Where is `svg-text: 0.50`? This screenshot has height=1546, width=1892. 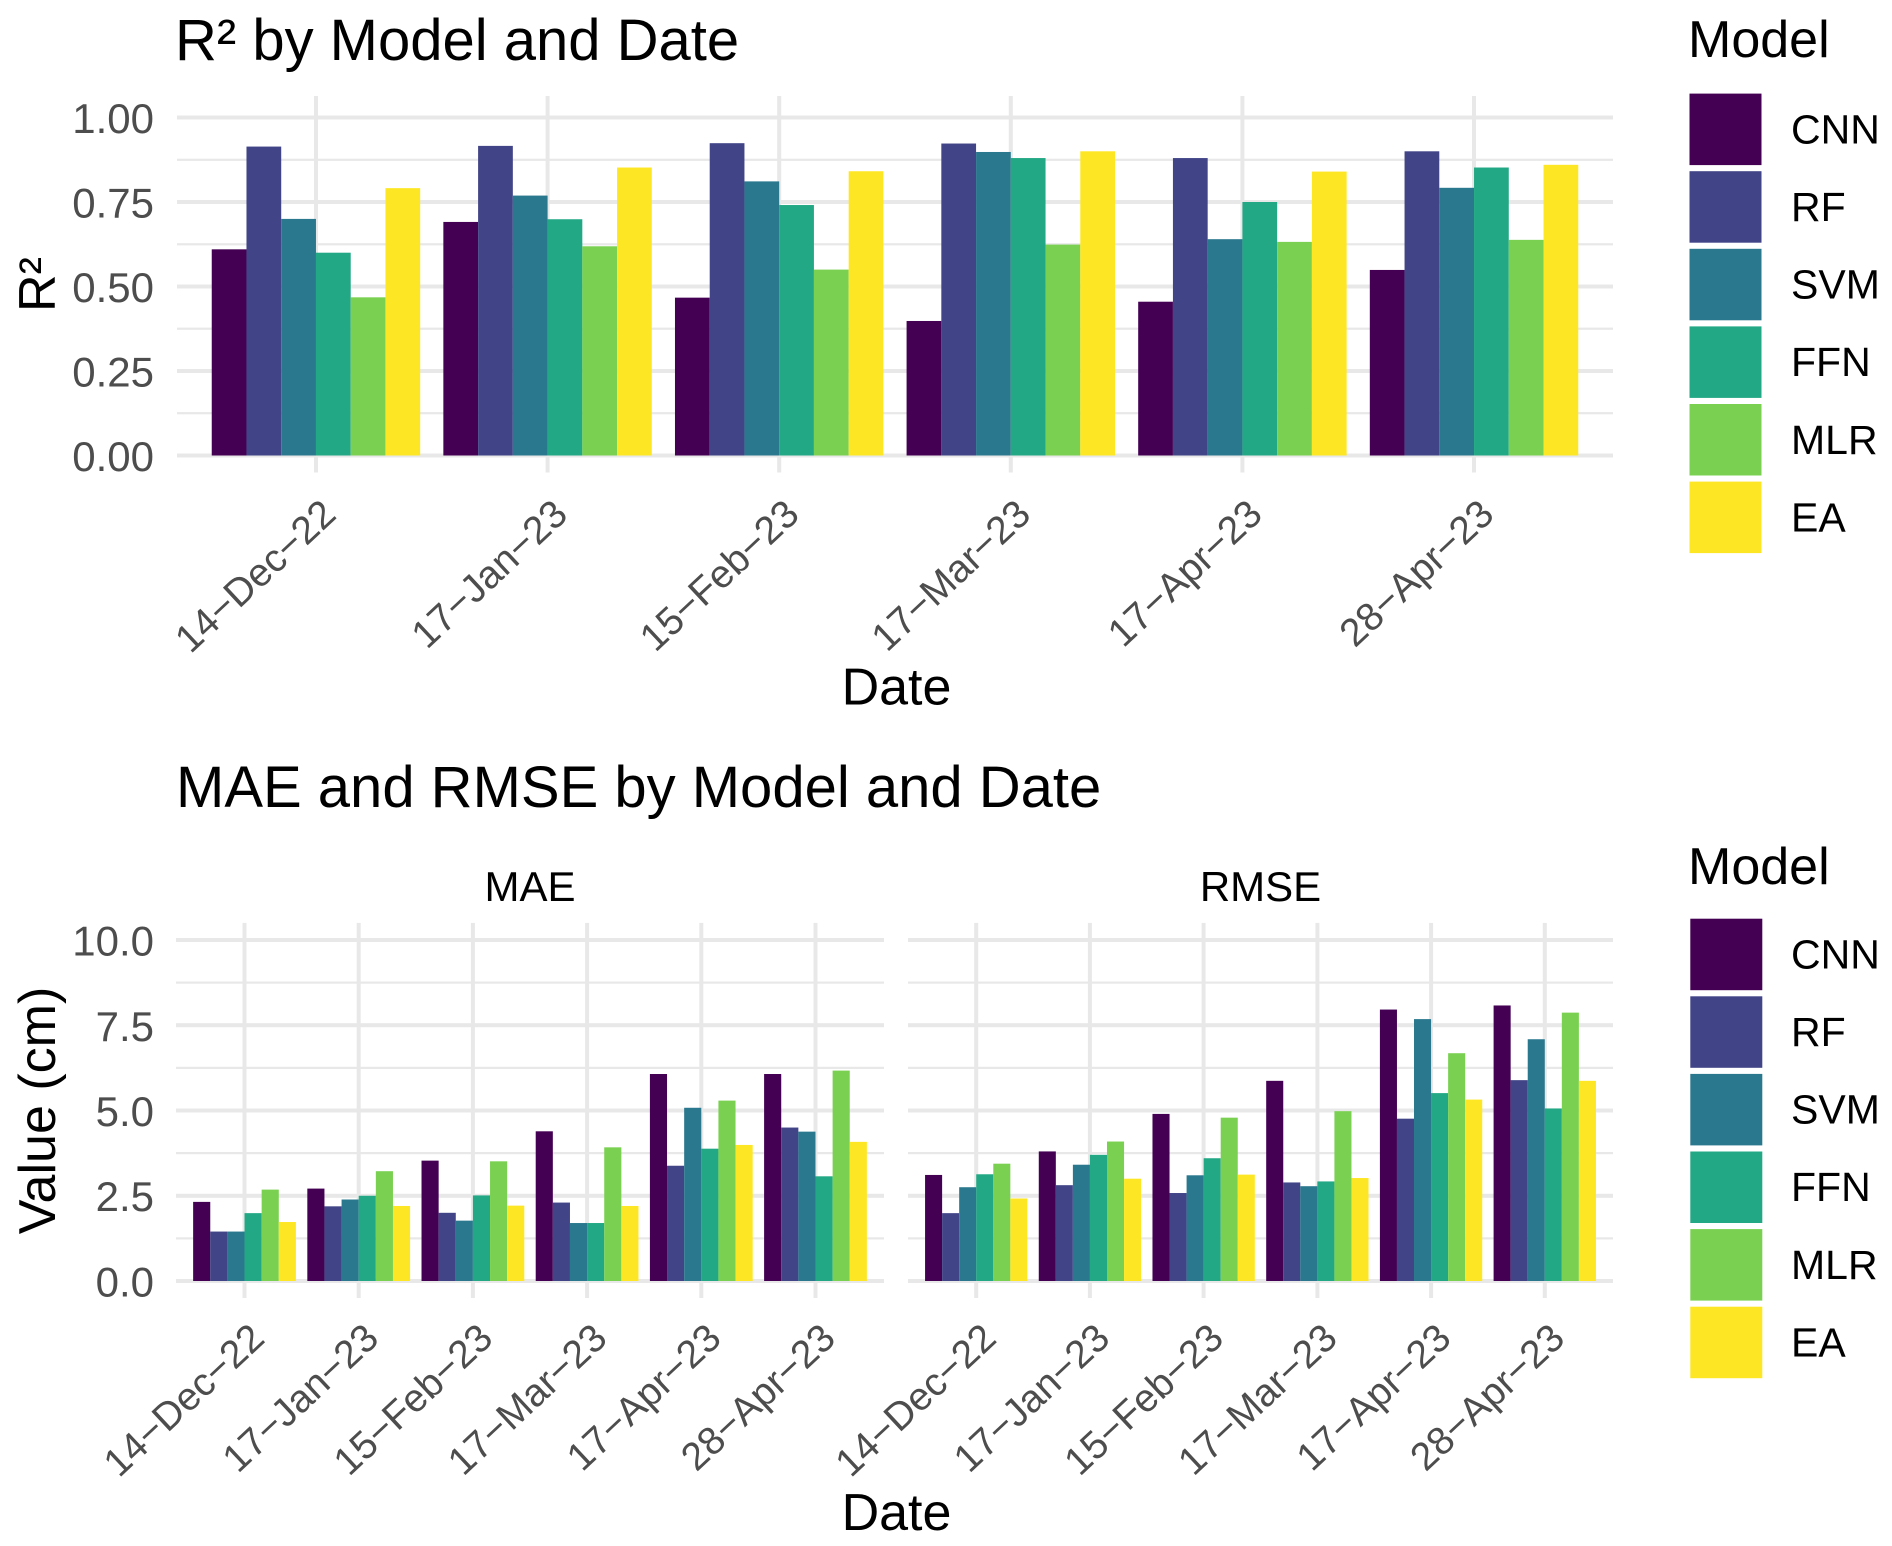 svg-text: 0.50 is located at coordinates (113, 287).